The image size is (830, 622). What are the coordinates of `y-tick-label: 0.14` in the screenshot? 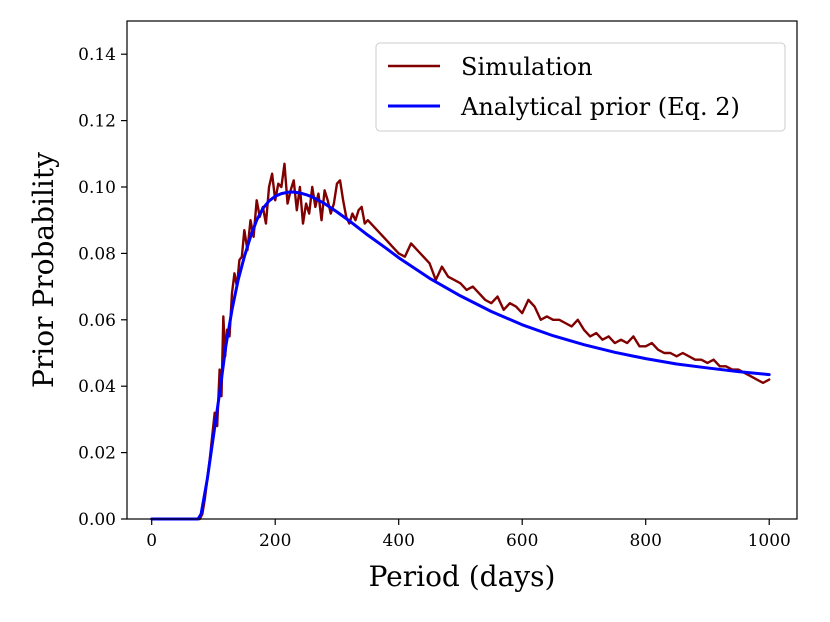 It's located at (97, 55).